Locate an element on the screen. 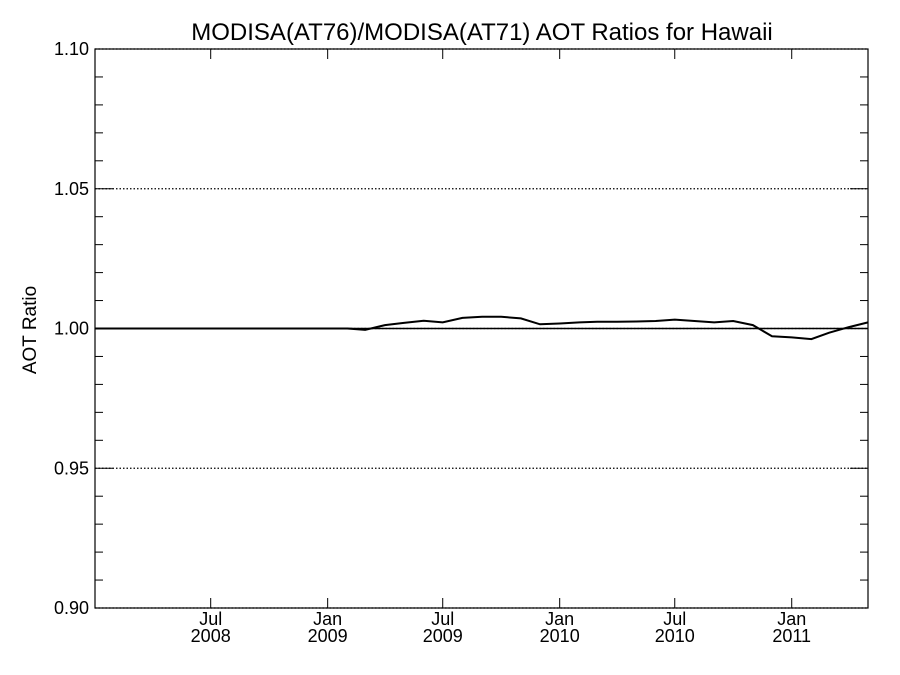 Image resolution: width=900 pixels, height=675 pixels. y-axis-label: AOT Ratio is located at coordinates (30, 330).